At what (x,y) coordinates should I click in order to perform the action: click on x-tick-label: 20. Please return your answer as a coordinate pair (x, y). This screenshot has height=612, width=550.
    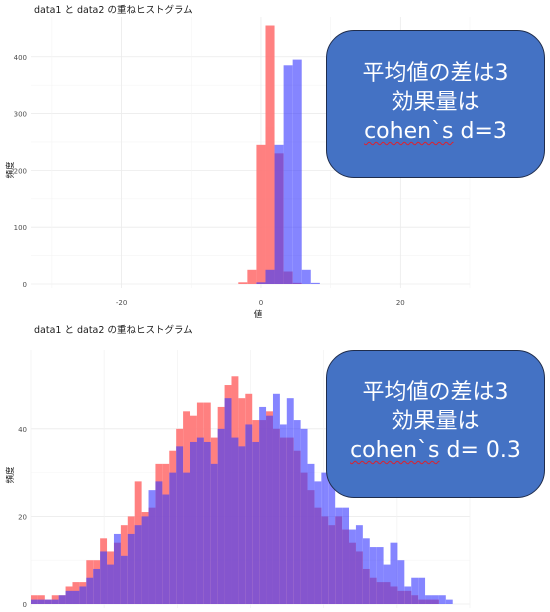
    Looking at the image, I should click on (400, 303).